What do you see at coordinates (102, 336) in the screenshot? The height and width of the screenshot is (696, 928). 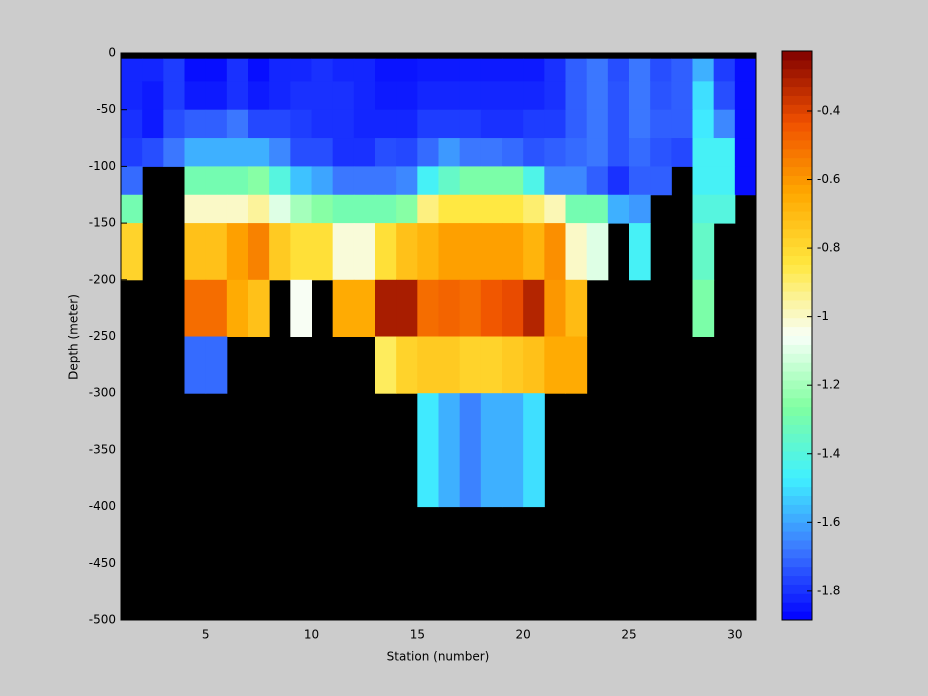 I see `y-tick-label: -250` at bounding box center [102, 336].